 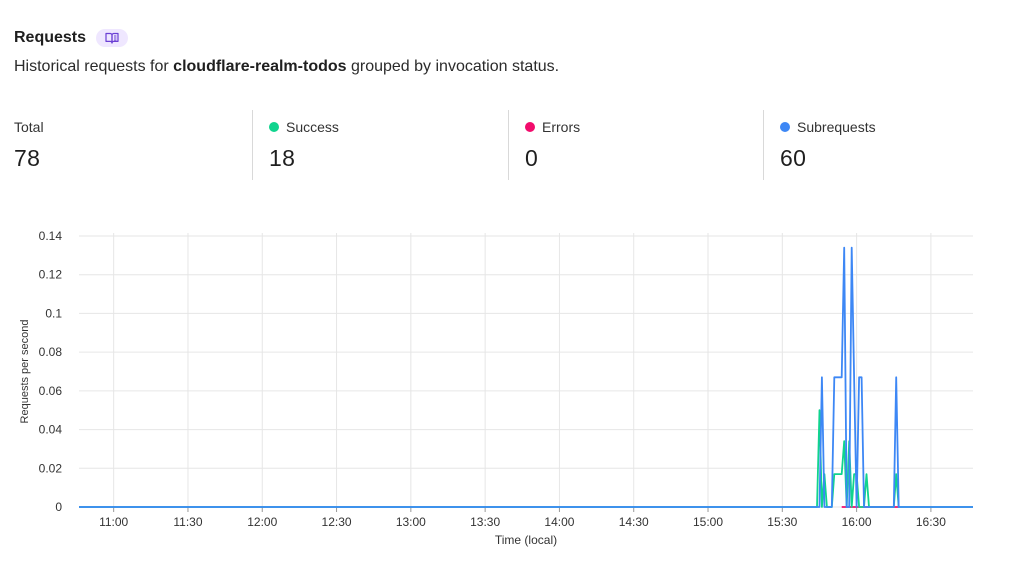 What do you see at coordinates (27, 158) in the screenshot?
I see `stat-total-value: 78` at bounding box center [27, 158].